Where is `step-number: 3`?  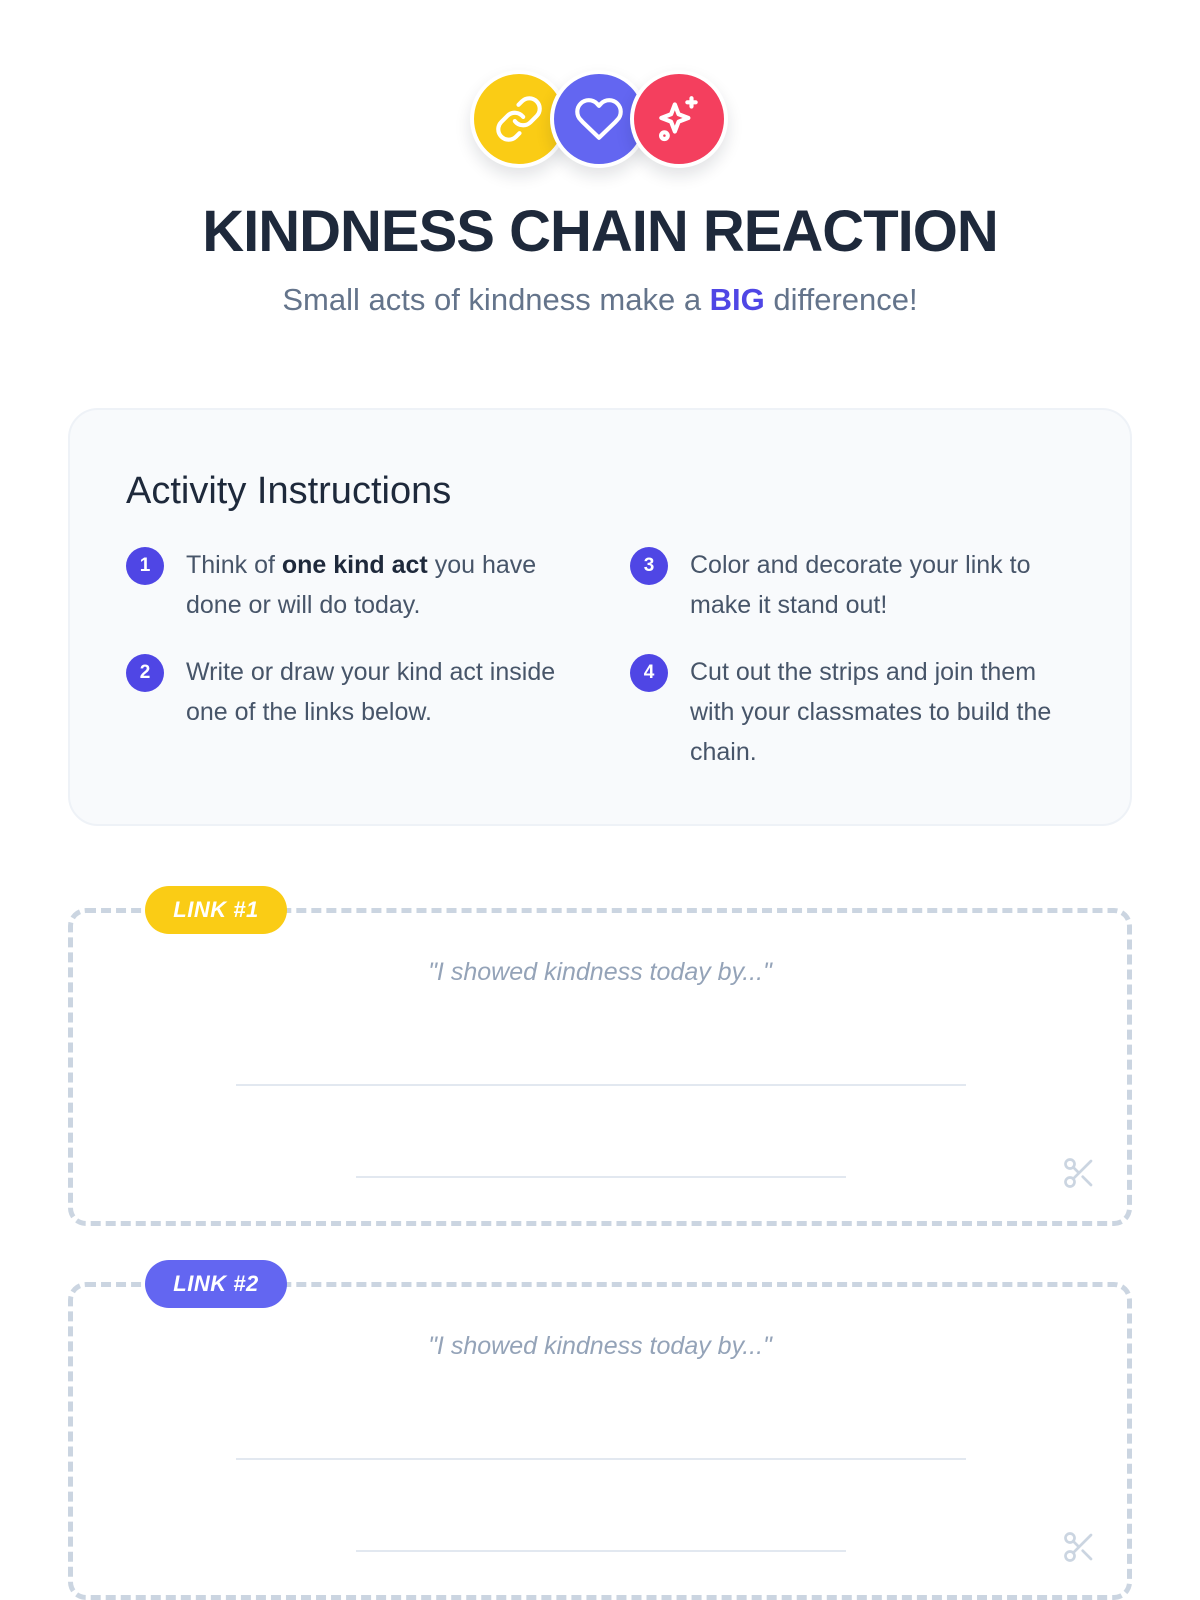
step-number: 3 is located at coordinates (649, 566).